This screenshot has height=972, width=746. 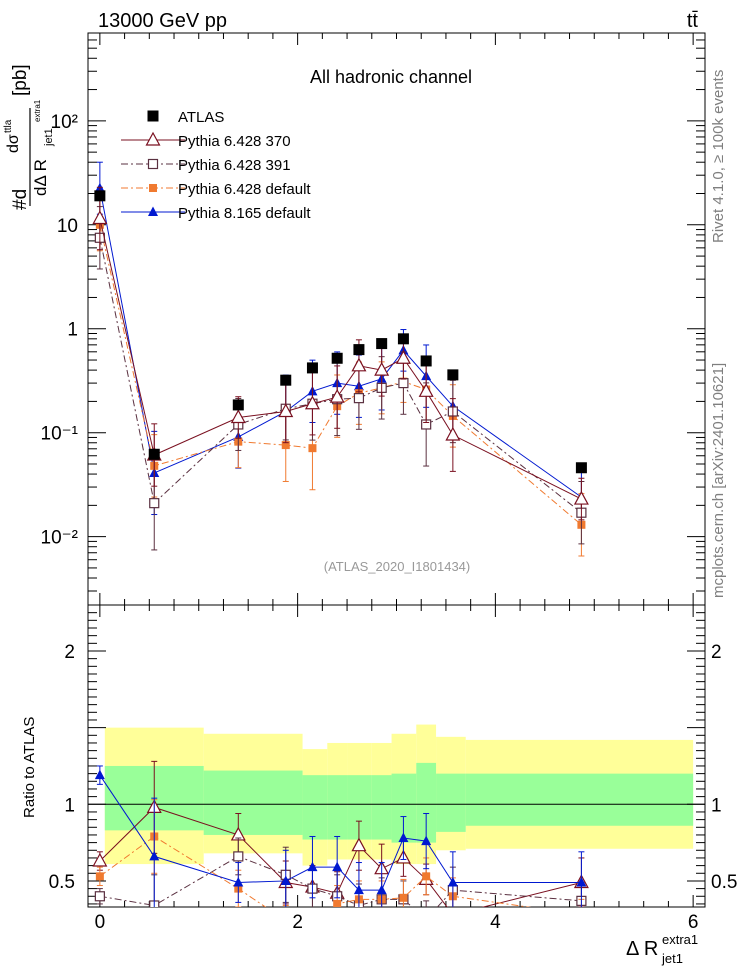 What do you see at coordinates (718, 480) in the screenshot?
I see `mcplots-label: mcplots.cern.ch [arXiv:2401.10621]` at bounding box center [718, 480].